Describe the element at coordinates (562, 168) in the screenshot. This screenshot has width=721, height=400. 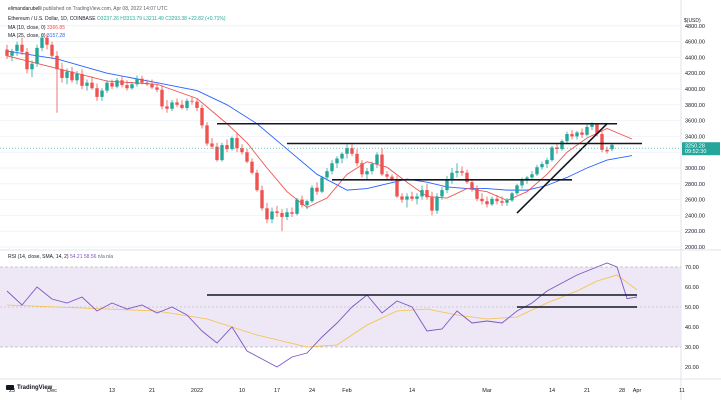
I see `price-trendline` at that location.